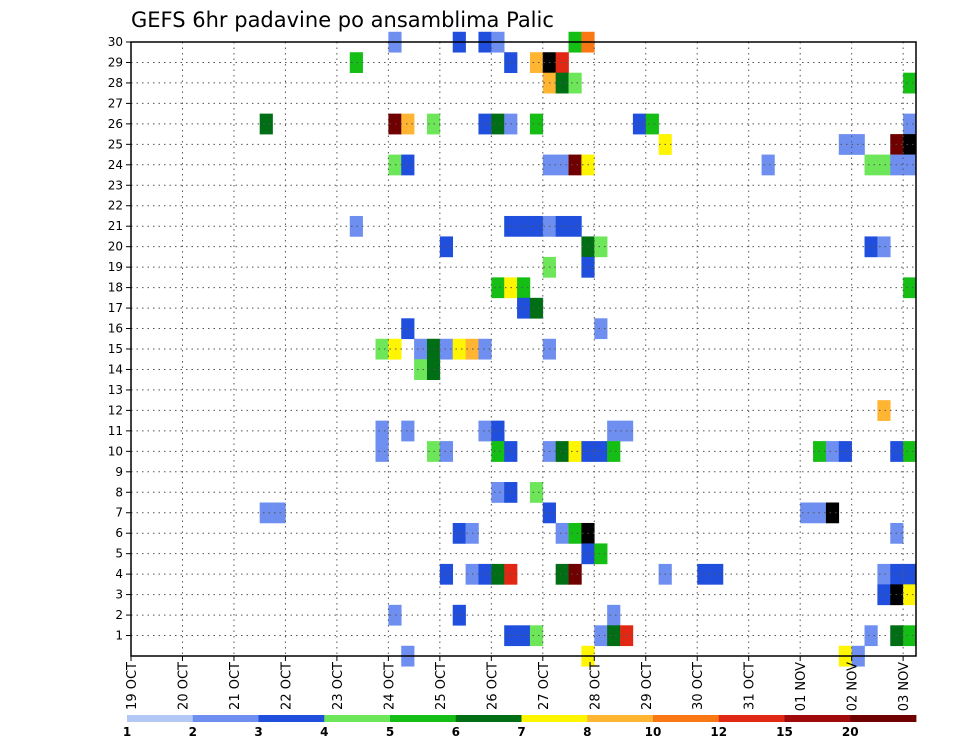 Image resolution: width=960 pixels, height=742 pixels. I want to click on y-tick-label: 2, so click(119, 615).